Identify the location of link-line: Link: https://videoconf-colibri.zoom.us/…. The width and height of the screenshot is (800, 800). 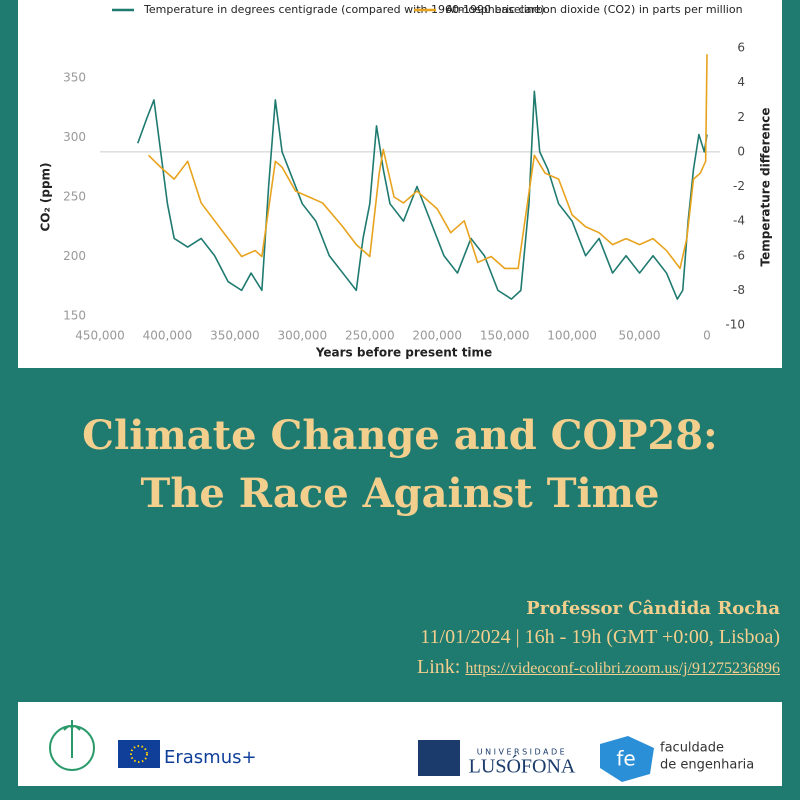
(598, 667).